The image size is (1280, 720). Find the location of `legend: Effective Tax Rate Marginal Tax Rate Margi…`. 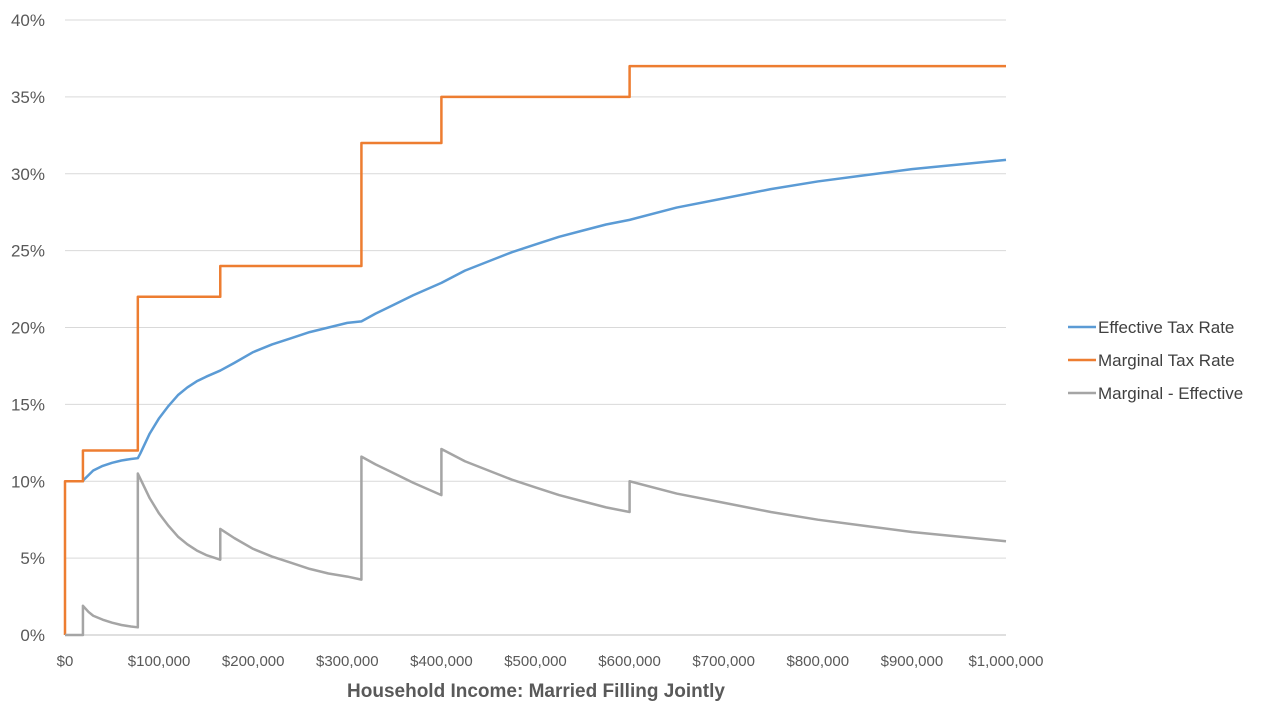

legend: Effective Tax Rate Marginal Tax Rate Margi… is located at coordinates (1155, 360).